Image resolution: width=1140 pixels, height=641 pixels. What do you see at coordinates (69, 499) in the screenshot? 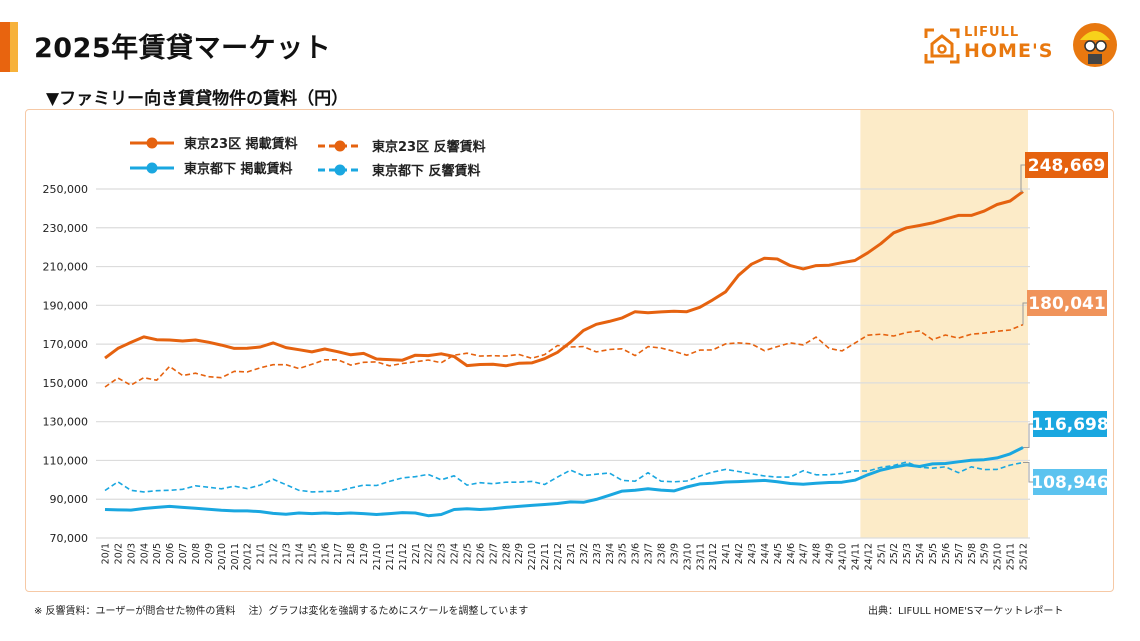
I see `y-tick-label: 90,000` at bounding box center [69, 499].